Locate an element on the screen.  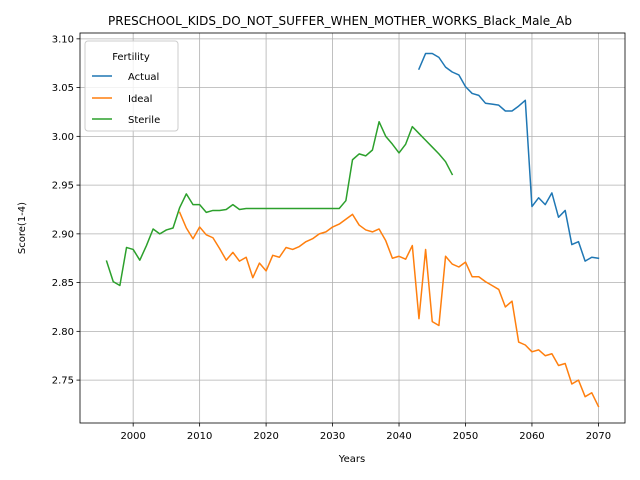
legend-label-ideal: Ideal is located at coordinates (140, 99).